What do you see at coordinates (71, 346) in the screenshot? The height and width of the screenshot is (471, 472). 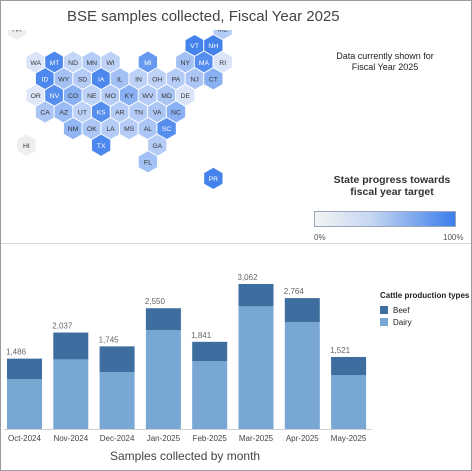 I see `bar-beef-nov-2024` at bounding box center [71, 346].